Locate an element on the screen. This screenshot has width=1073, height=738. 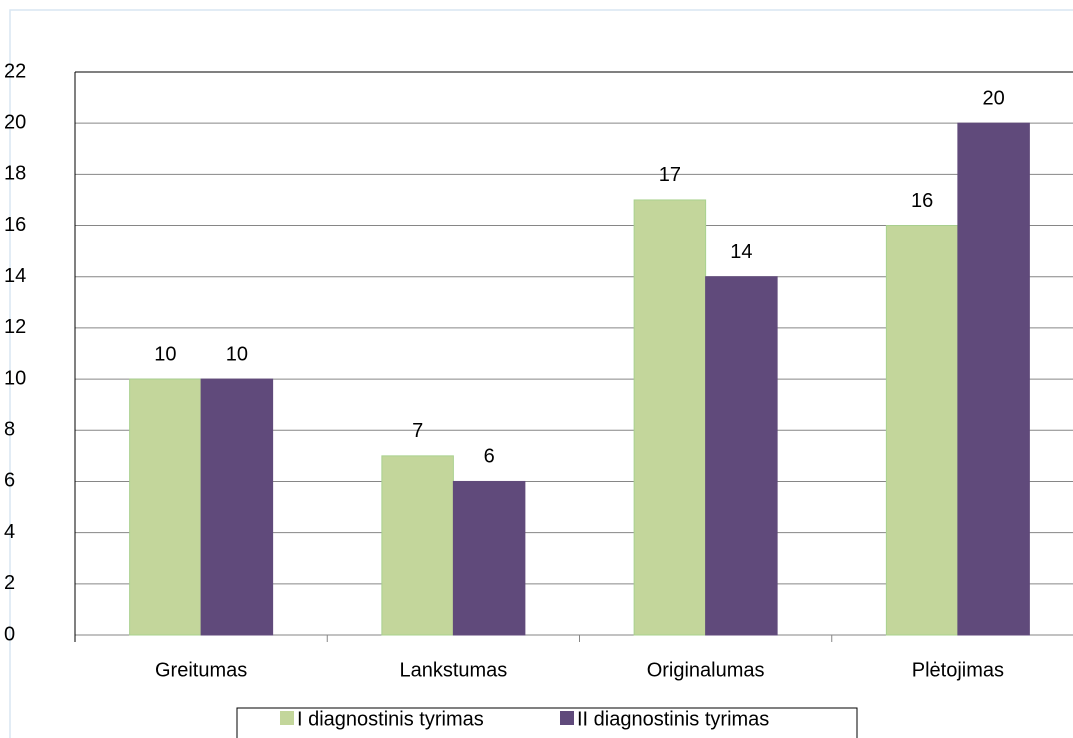
y-tick-label: 14 is located at coordinates (15, 276).